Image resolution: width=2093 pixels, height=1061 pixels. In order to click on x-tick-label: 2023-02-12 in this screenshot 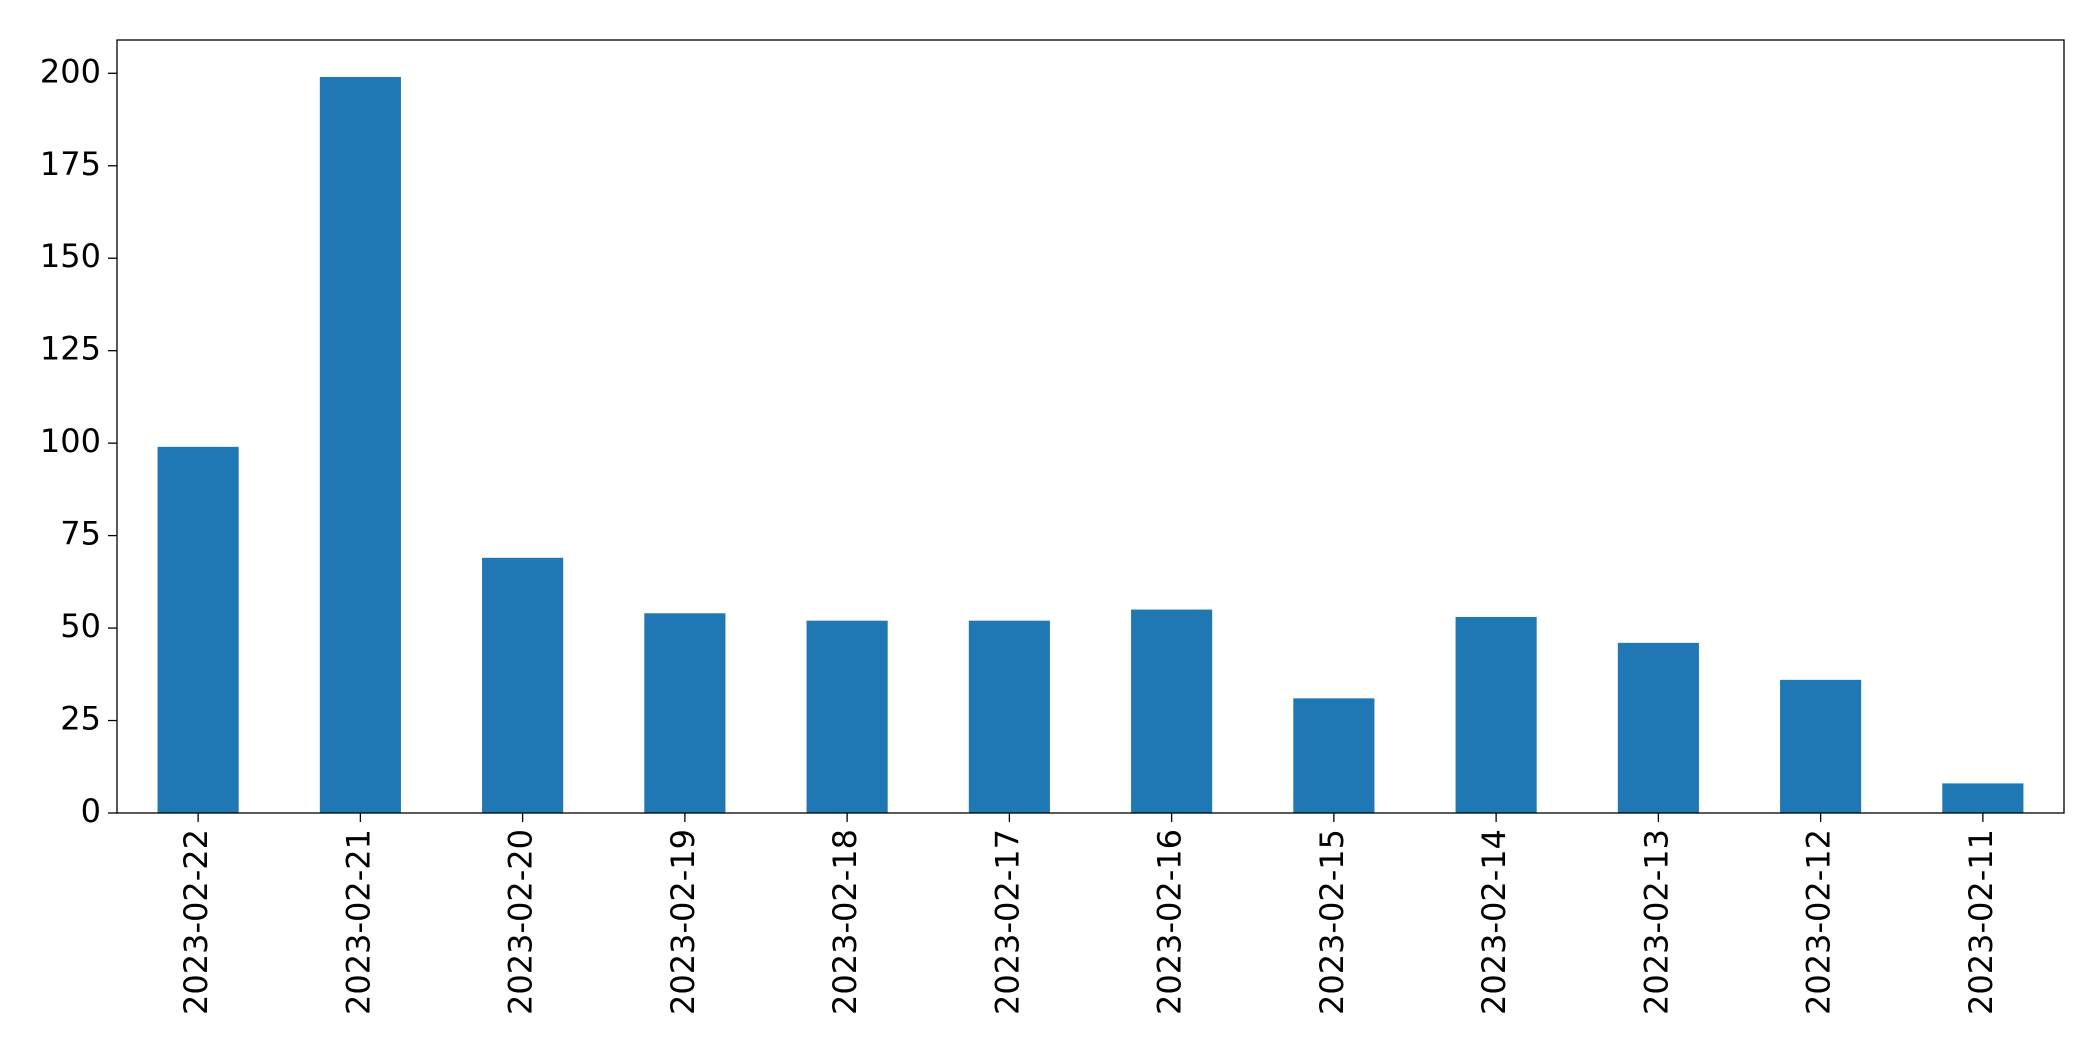, I will do `click(1819, 922)`.